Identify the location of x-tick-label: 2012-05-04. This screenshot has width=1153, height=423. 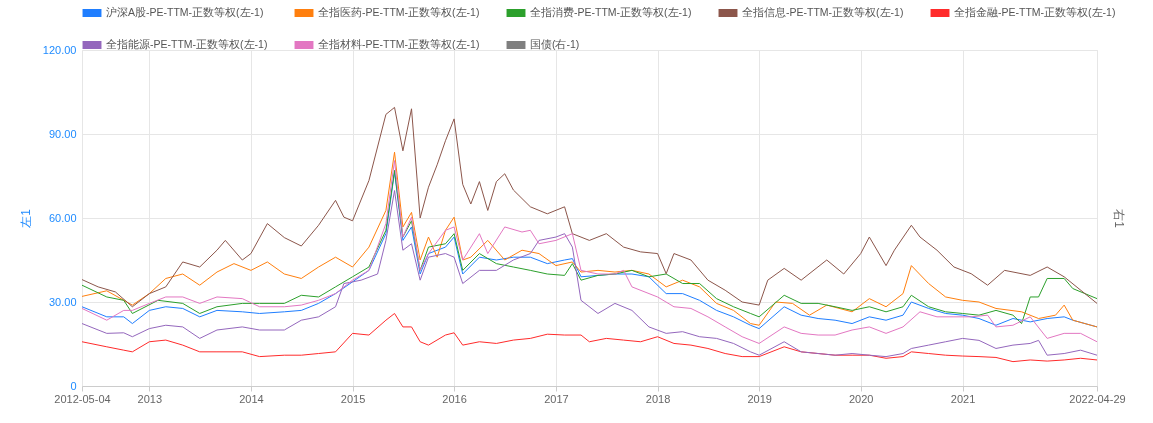
(82, 398).